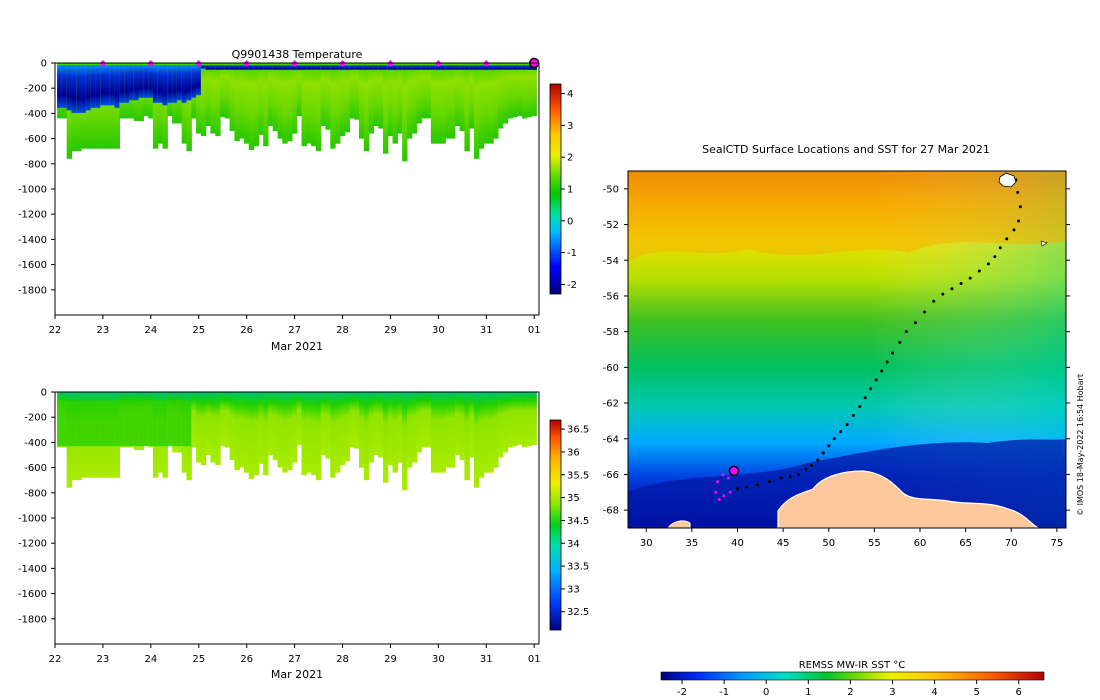 This screenshot has width=1100, height=700. I want to click on sst-colorbar-tick-label: -2, so click(682, 692).